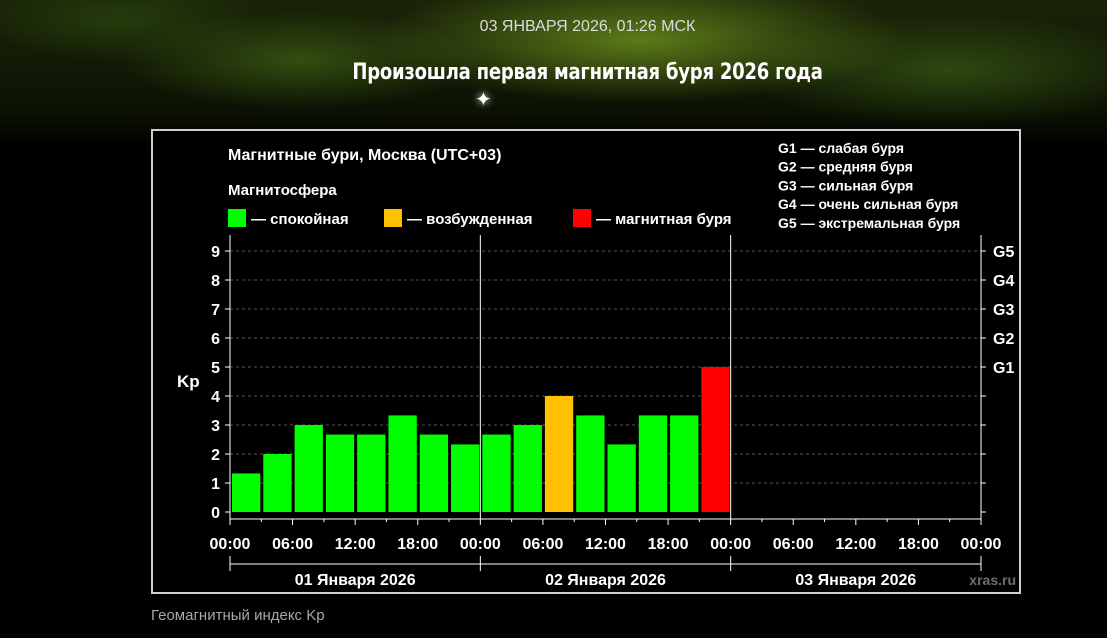 The height and width of the screenshot is (638, 1107). Describe the element at coordinates (918, 544) in the screenshot. I see `x-tick-label-11: 18:00` at that location.